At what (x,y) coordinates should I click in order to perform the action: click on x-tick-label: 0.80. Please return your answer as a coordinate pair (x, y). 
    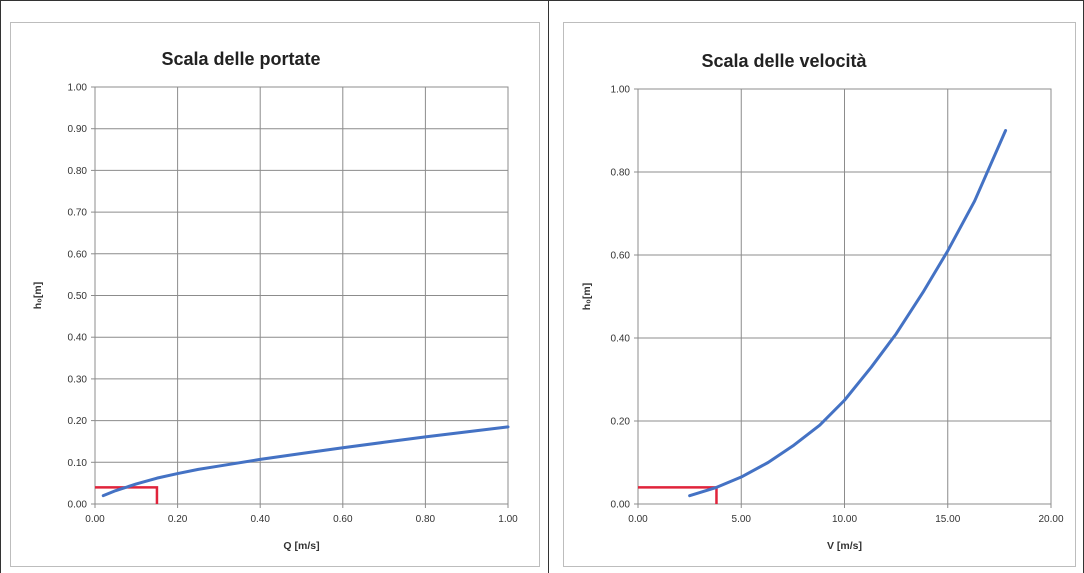
    Looking at the image, I should click on (426, 519).